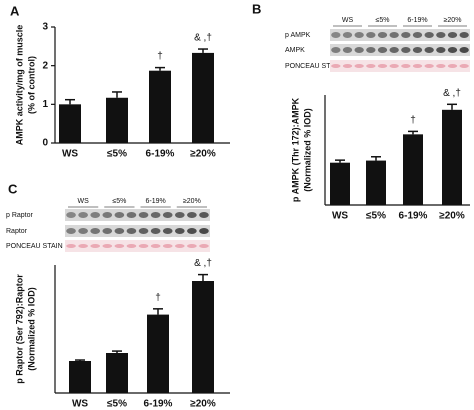  I want to click on y-tick-label: 3, so click(45, 27).